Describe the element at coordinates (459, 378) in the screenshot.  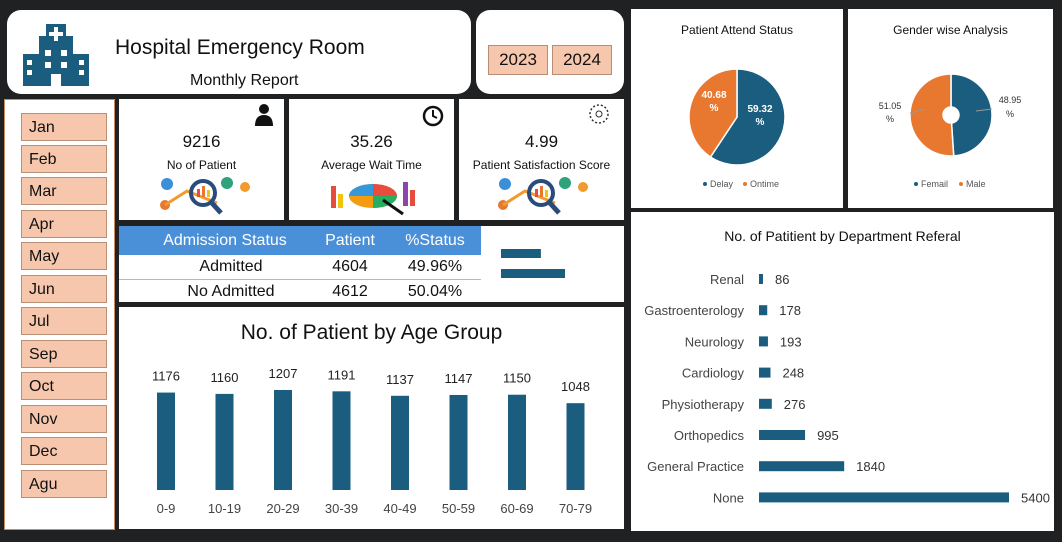
I see `bar-data-label: 1147` at that location.